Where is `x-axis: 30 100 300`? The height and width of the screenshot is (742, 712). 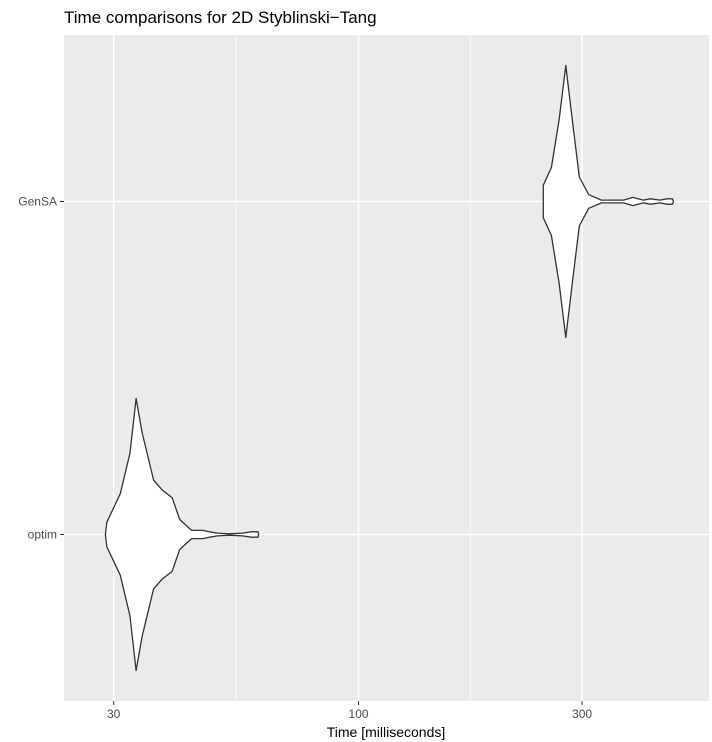
x-axis: 30 100 300 is located at coordinates (349, 711).